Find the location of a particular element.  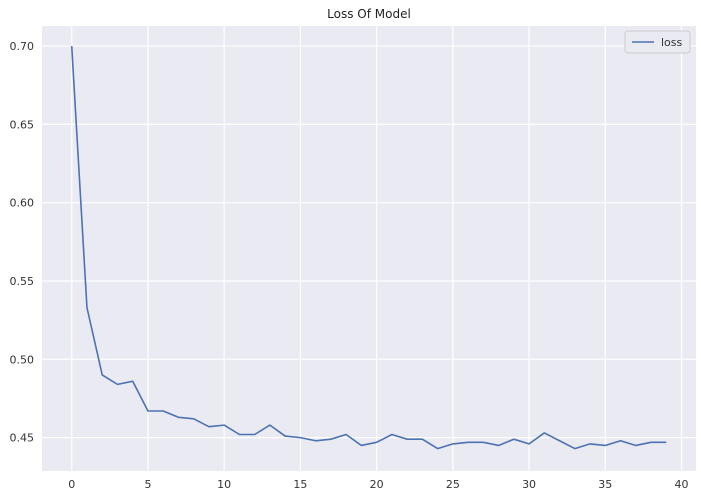

legend-box is located at coordinates (657, 42).